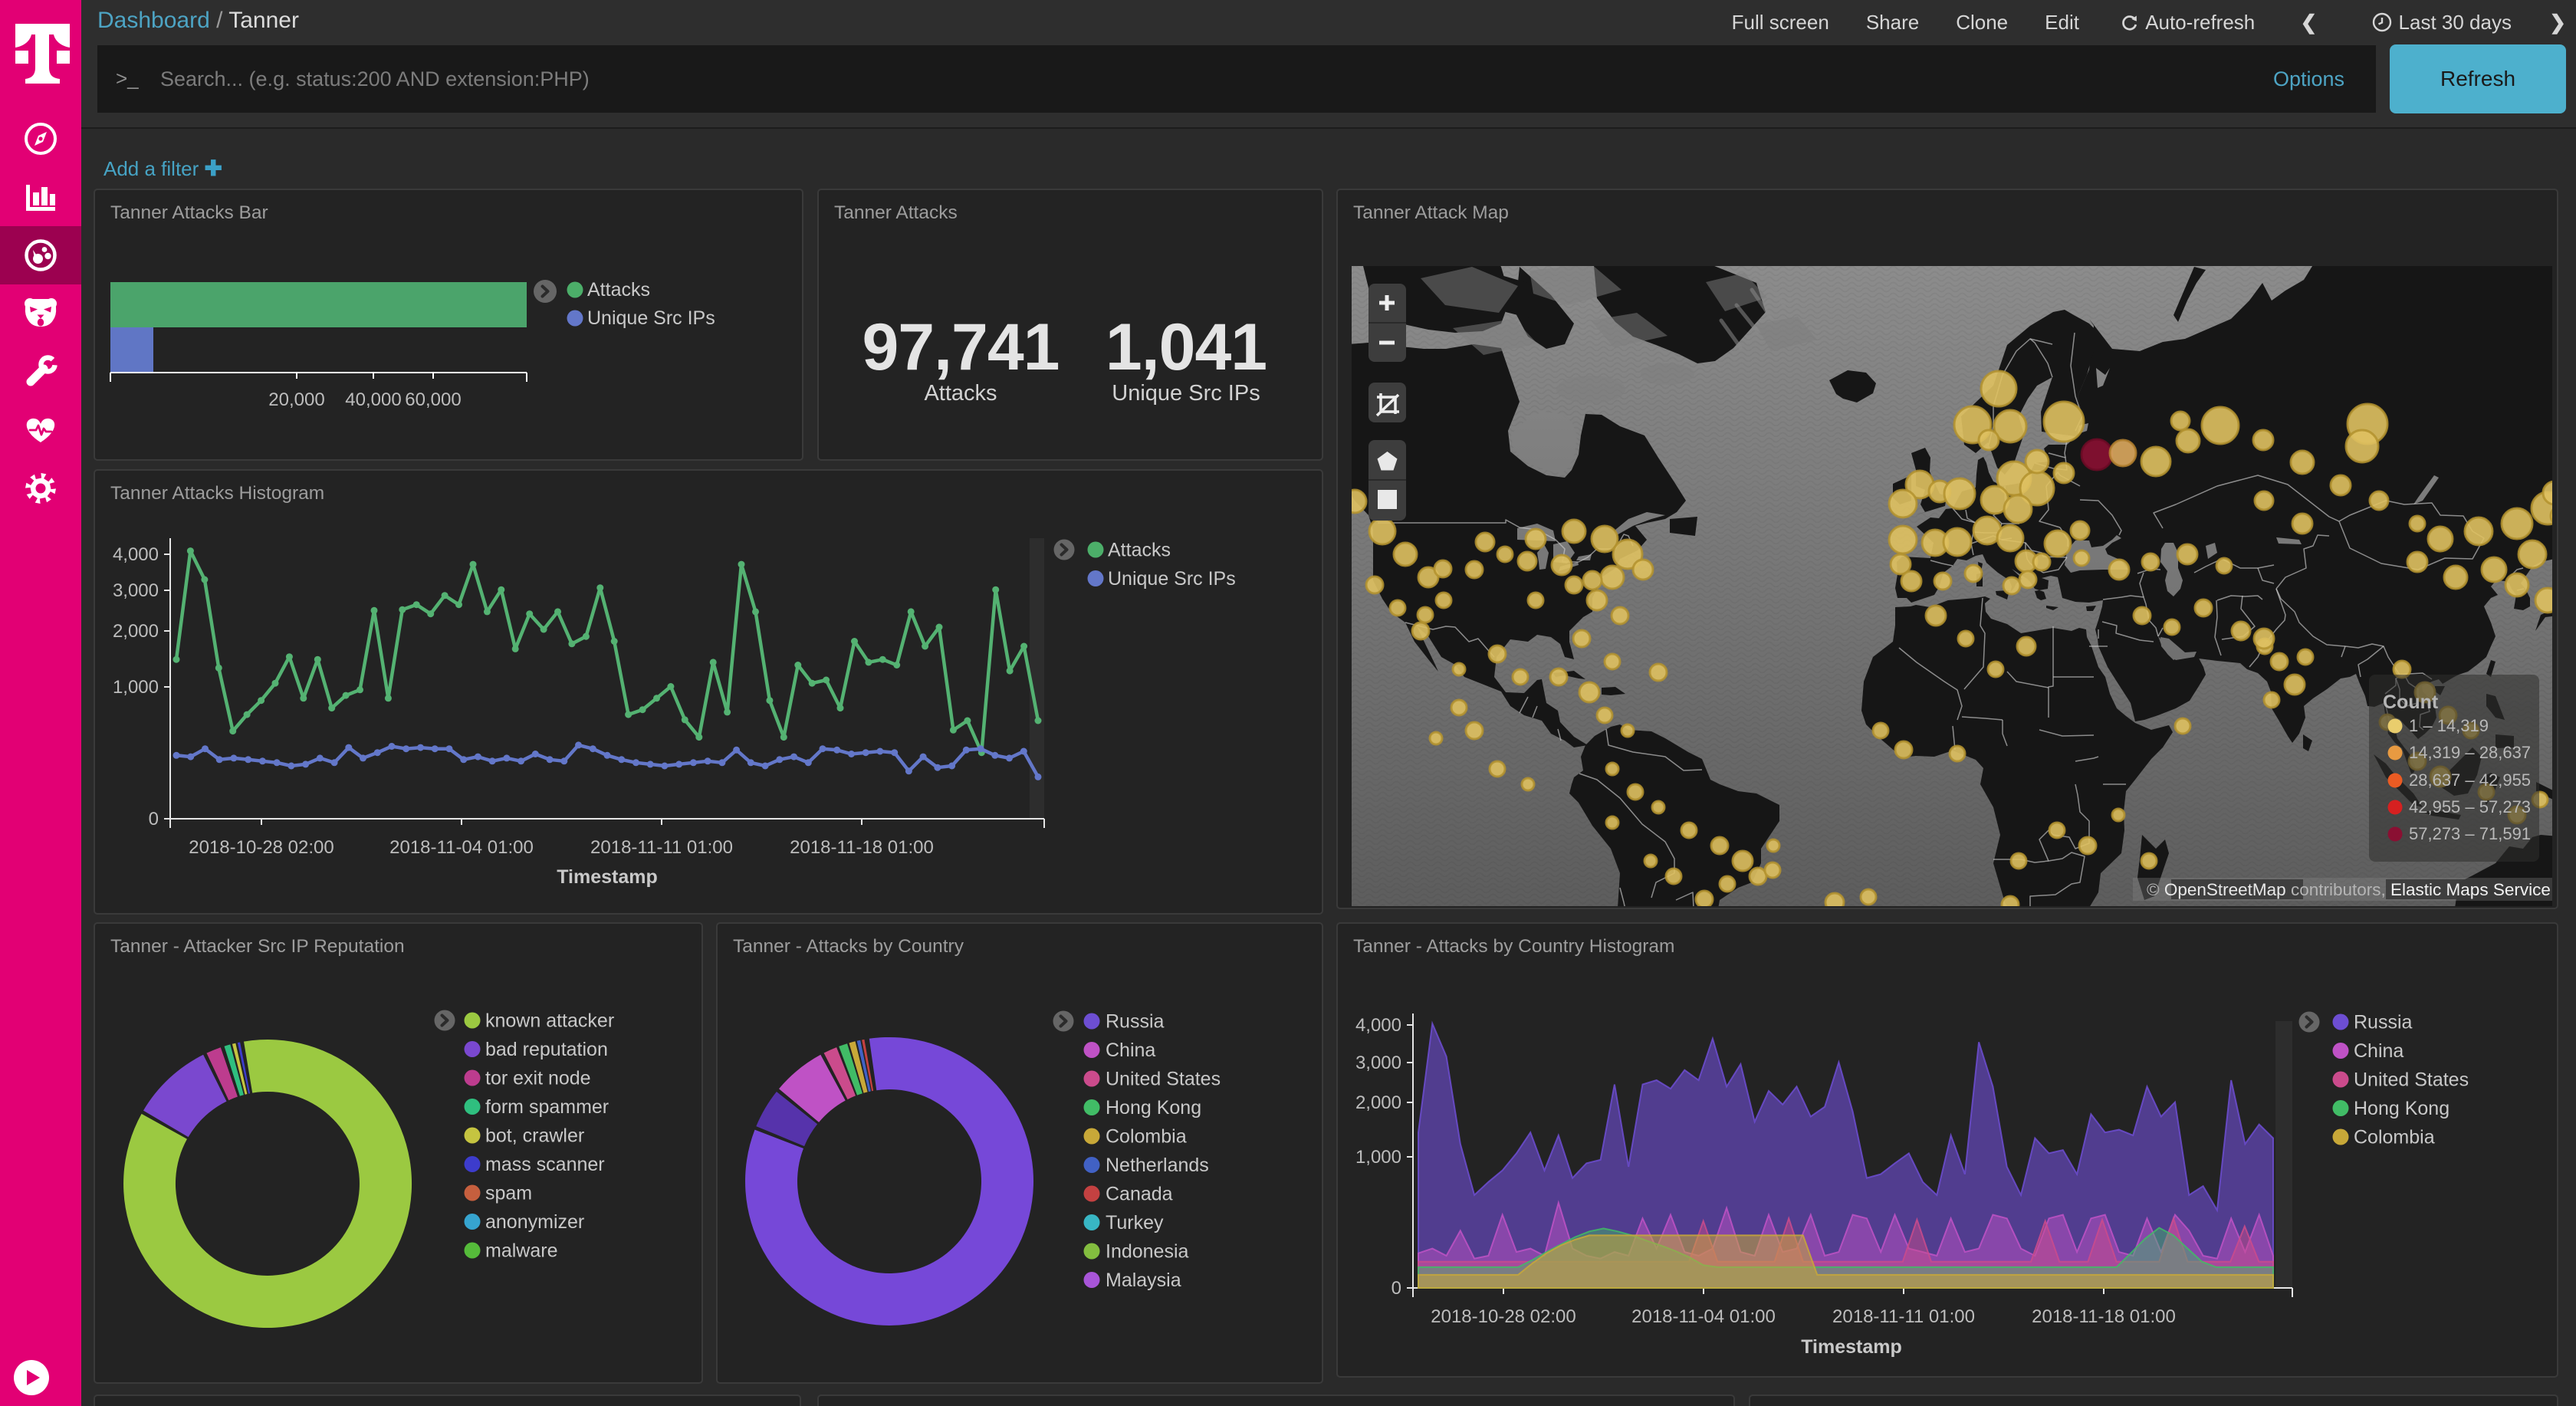 The image size is (2576, 1406). Describe the element at coordinates (296, 399) in the screenshot. I see `svg-text: 20,000` at that location.